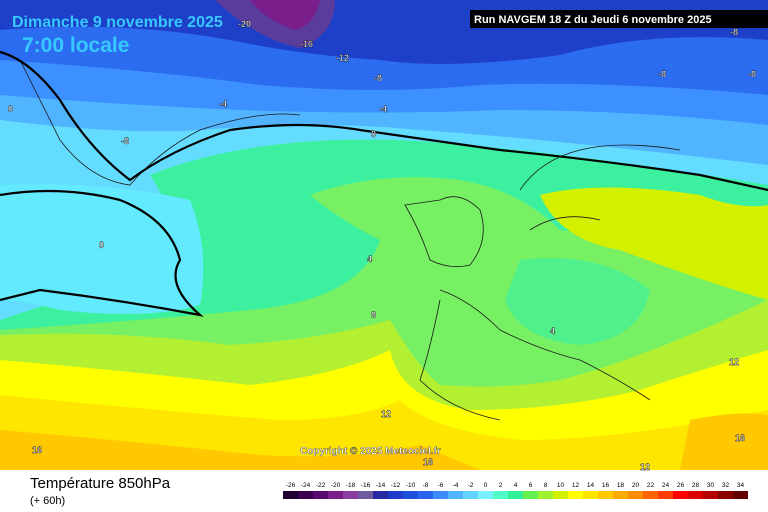 Image resolution: width=768 pixels, height=512 pixels. What do you see at coordinates (75, 45) in the screenshot?
I see `time-title: 7:00 locale` at bounding box center [75, 45].